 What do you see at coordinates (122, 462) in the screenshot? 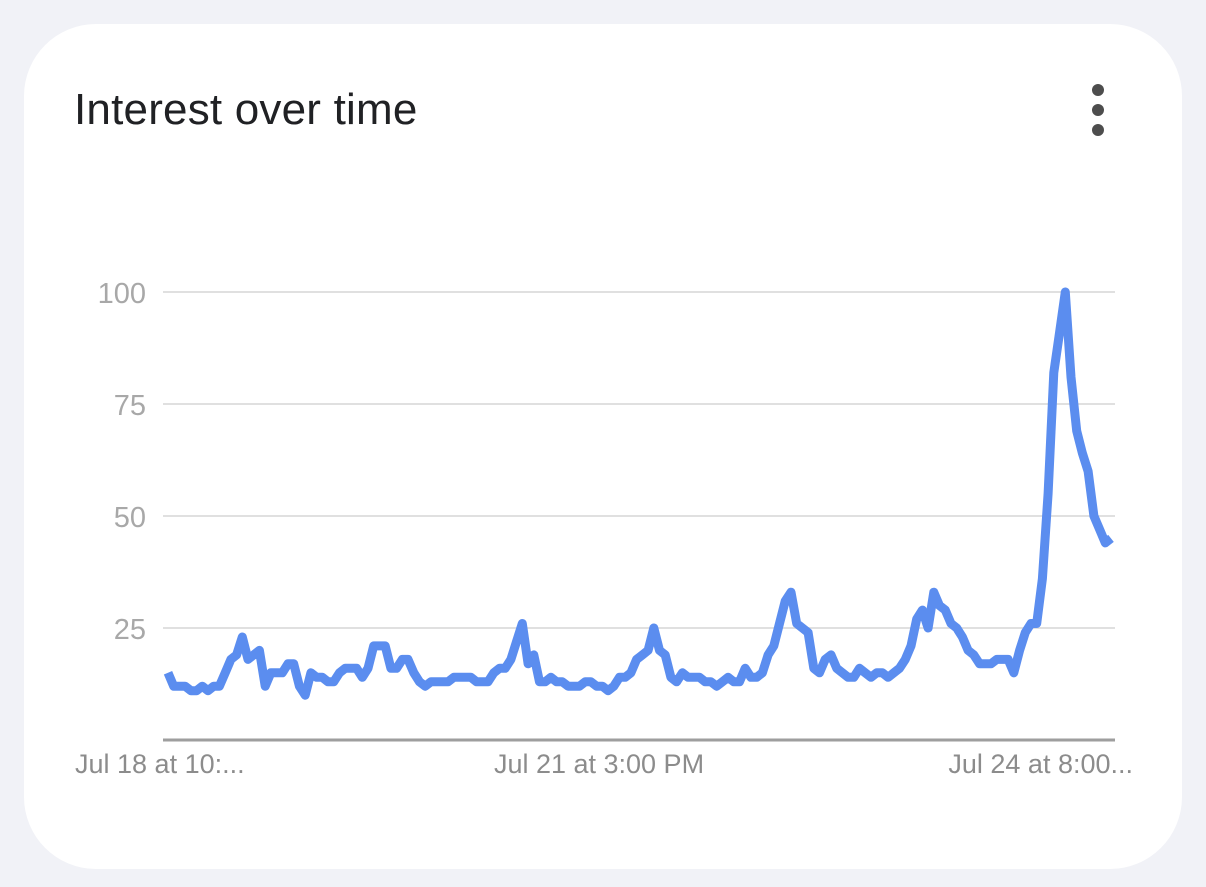
I see `y-tick-labels: 25 50 75 100` at bounding box center [122, 462].